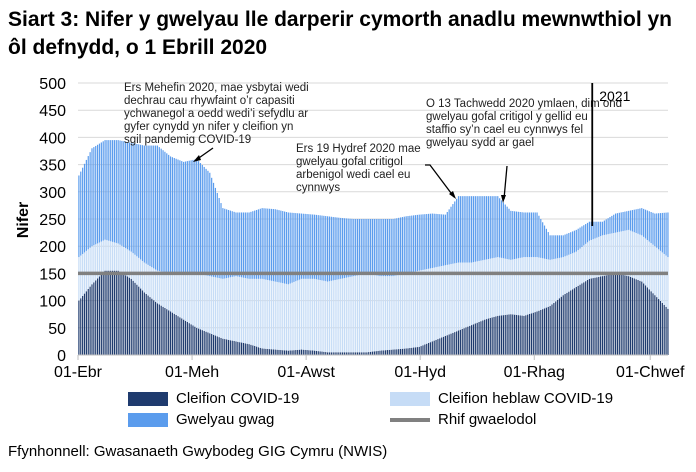  Describe the element at coordinates (208, 127) in the screenshot. I see `annotation-capacity-reduction: gyfer cynydd yn nifer y cleifion yn` at that location.